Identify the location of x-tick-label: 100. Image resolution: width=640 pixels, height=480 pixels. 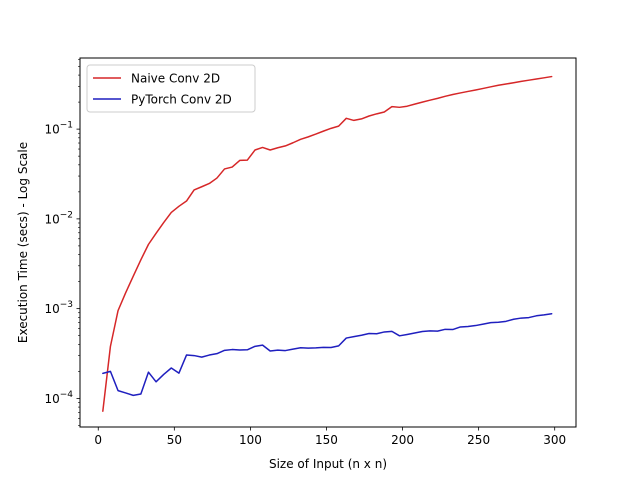
(250, 440).